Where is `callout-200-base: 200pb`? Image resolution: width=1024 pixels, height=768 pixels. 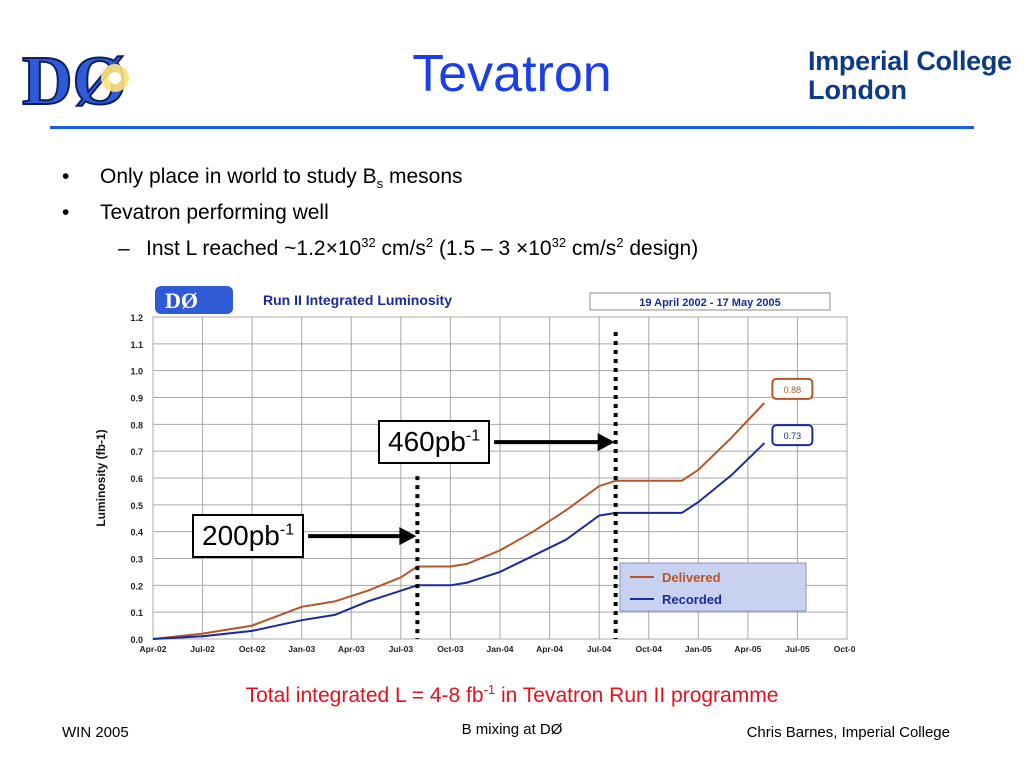 callout-200-base: 200pb is located at coordinates (241, 535).